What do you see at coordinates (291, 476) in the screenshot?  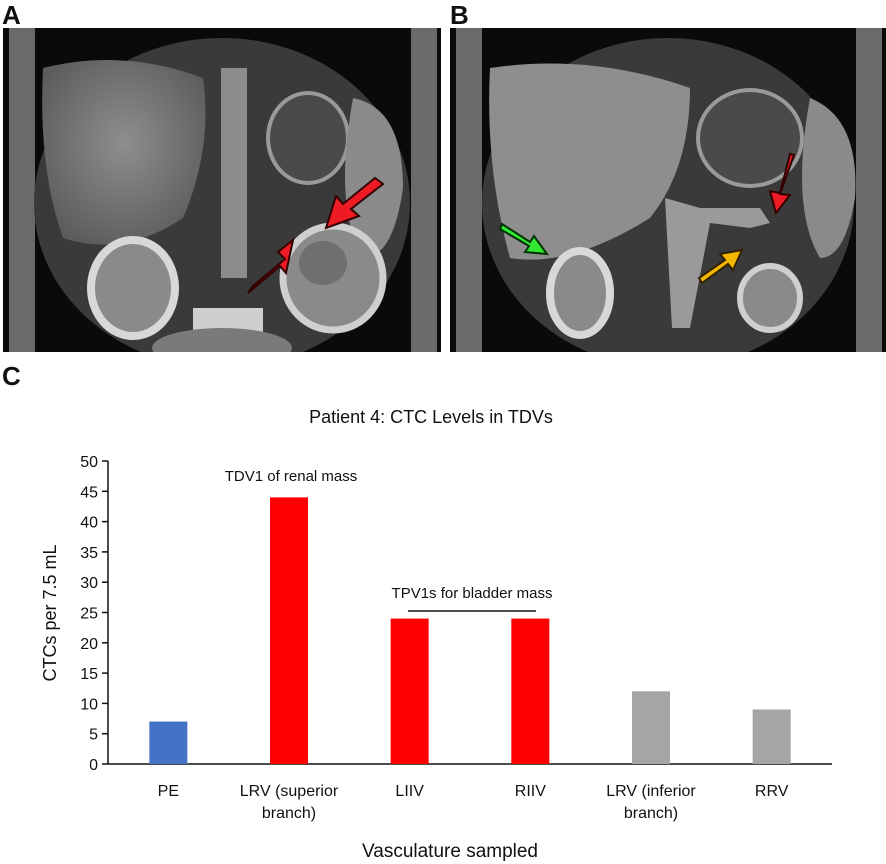 I see `annotation-tdv1: TDV1 of renal mass` at bounding box center [291, 476].